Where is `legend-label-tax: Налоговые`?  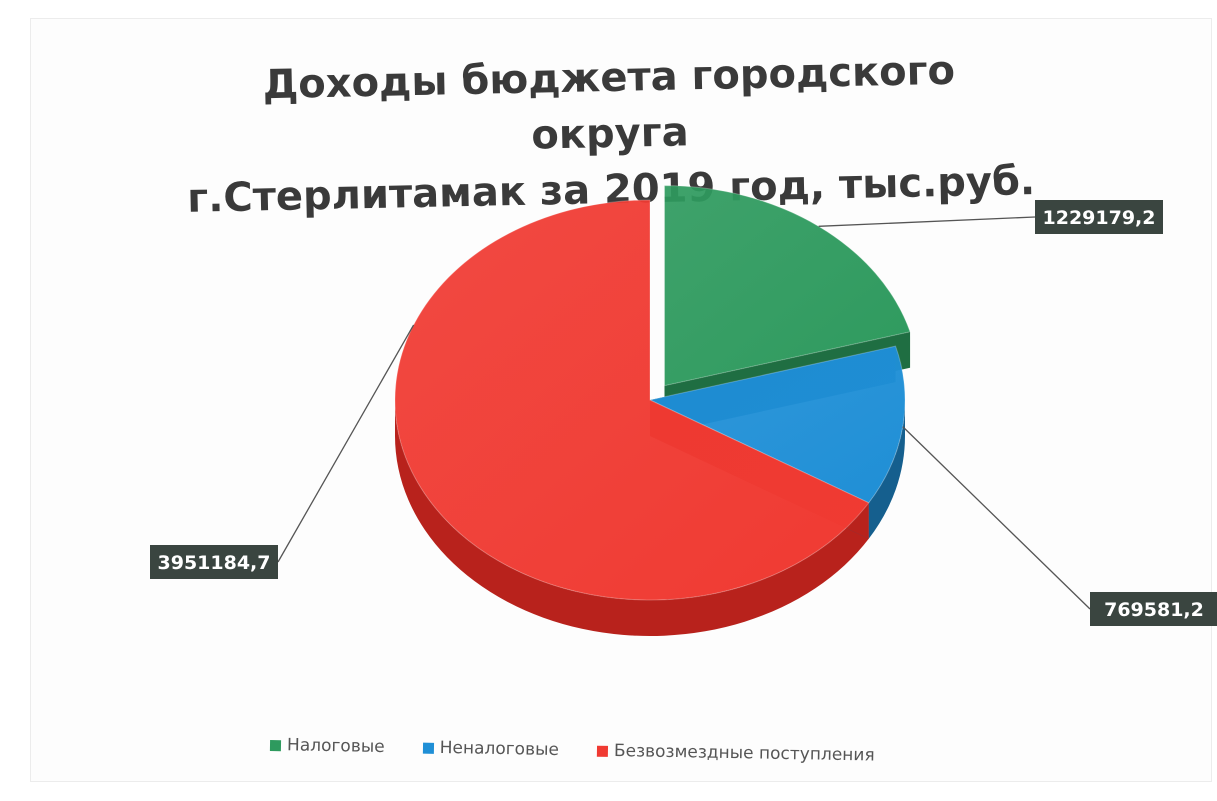
legend-label-tax: Налоговые is located at coordinates (335, 746).